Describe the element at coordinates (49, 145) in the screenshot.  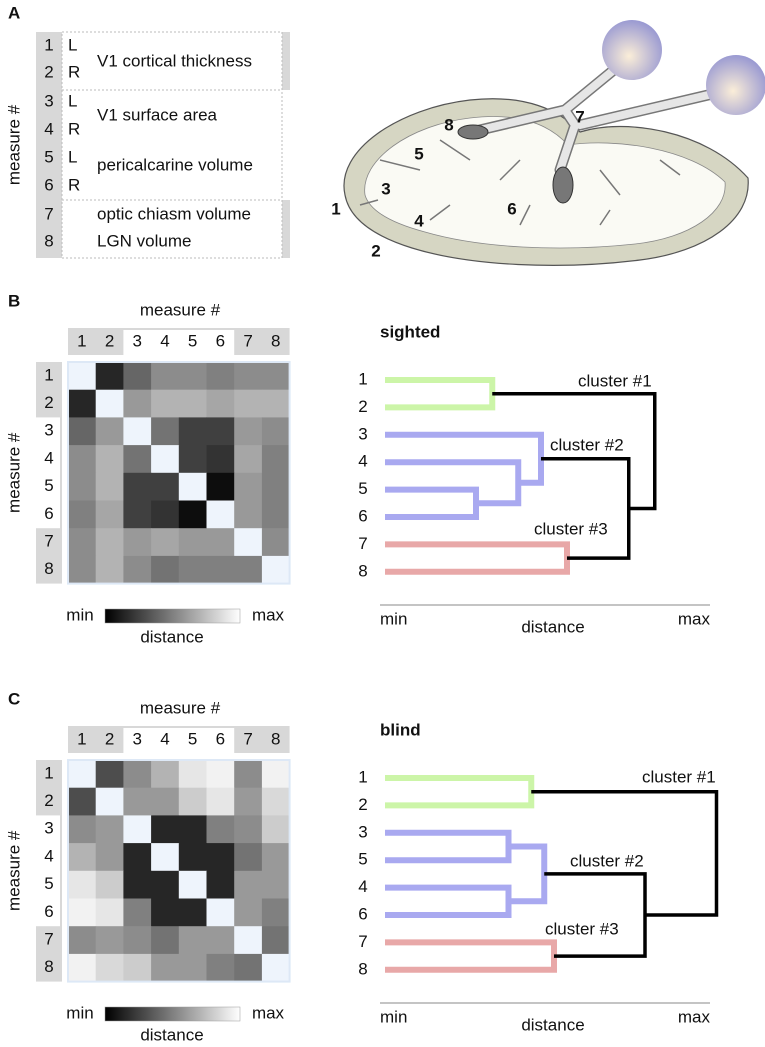
I see `row-strip` at that location.